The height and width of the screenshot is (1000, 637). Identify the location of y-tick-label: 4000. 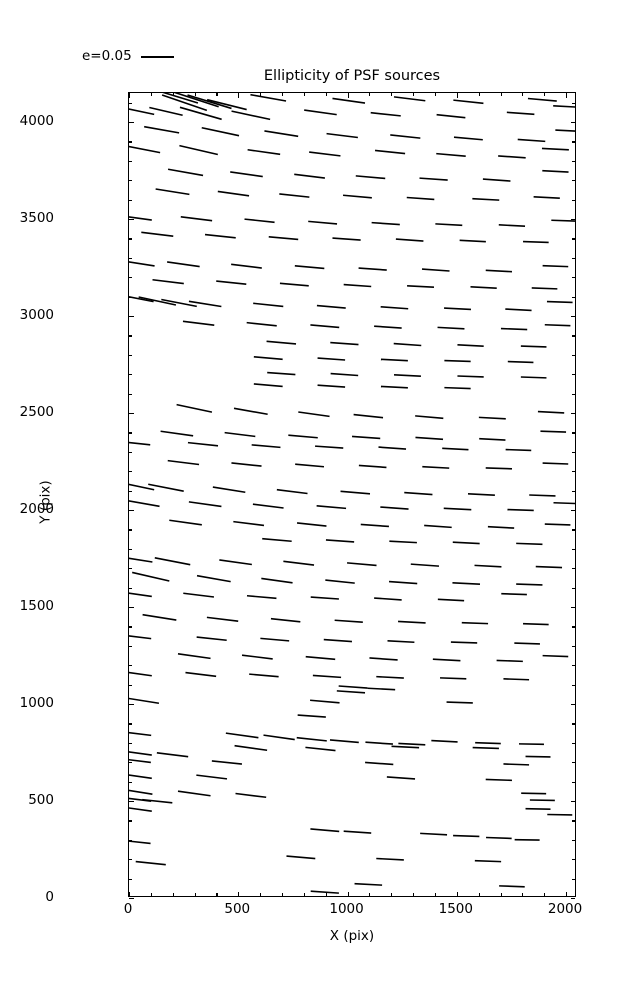
(36, 121).